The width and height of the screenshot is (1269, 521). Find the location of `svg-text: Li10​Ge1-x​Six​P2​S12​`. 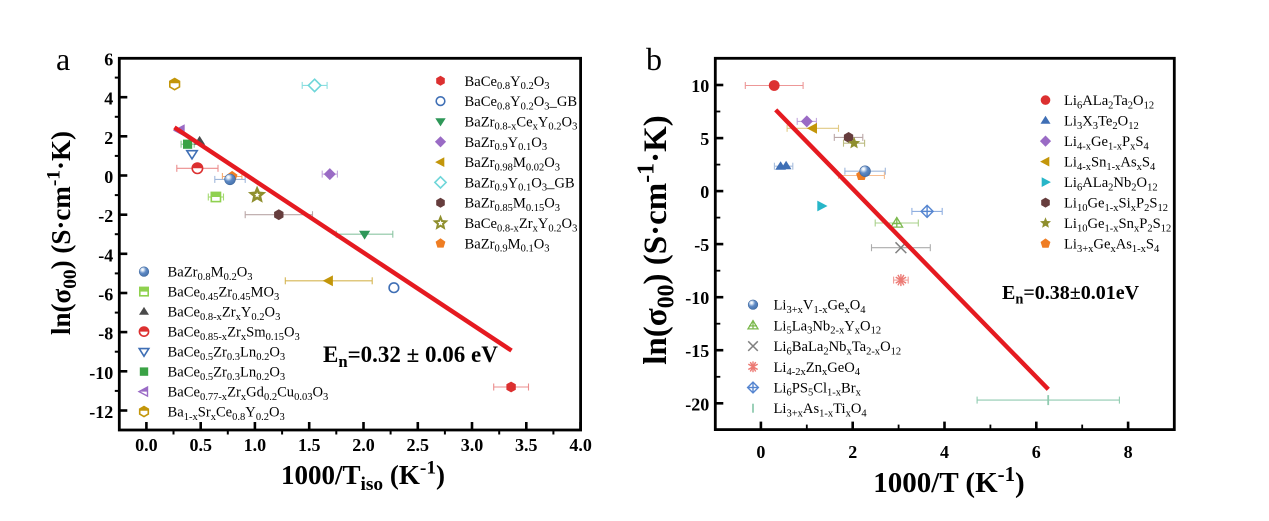

svg-text: Li10​Ge1-x​Six​P2​S12​ is located at coordinates (1116, 205).